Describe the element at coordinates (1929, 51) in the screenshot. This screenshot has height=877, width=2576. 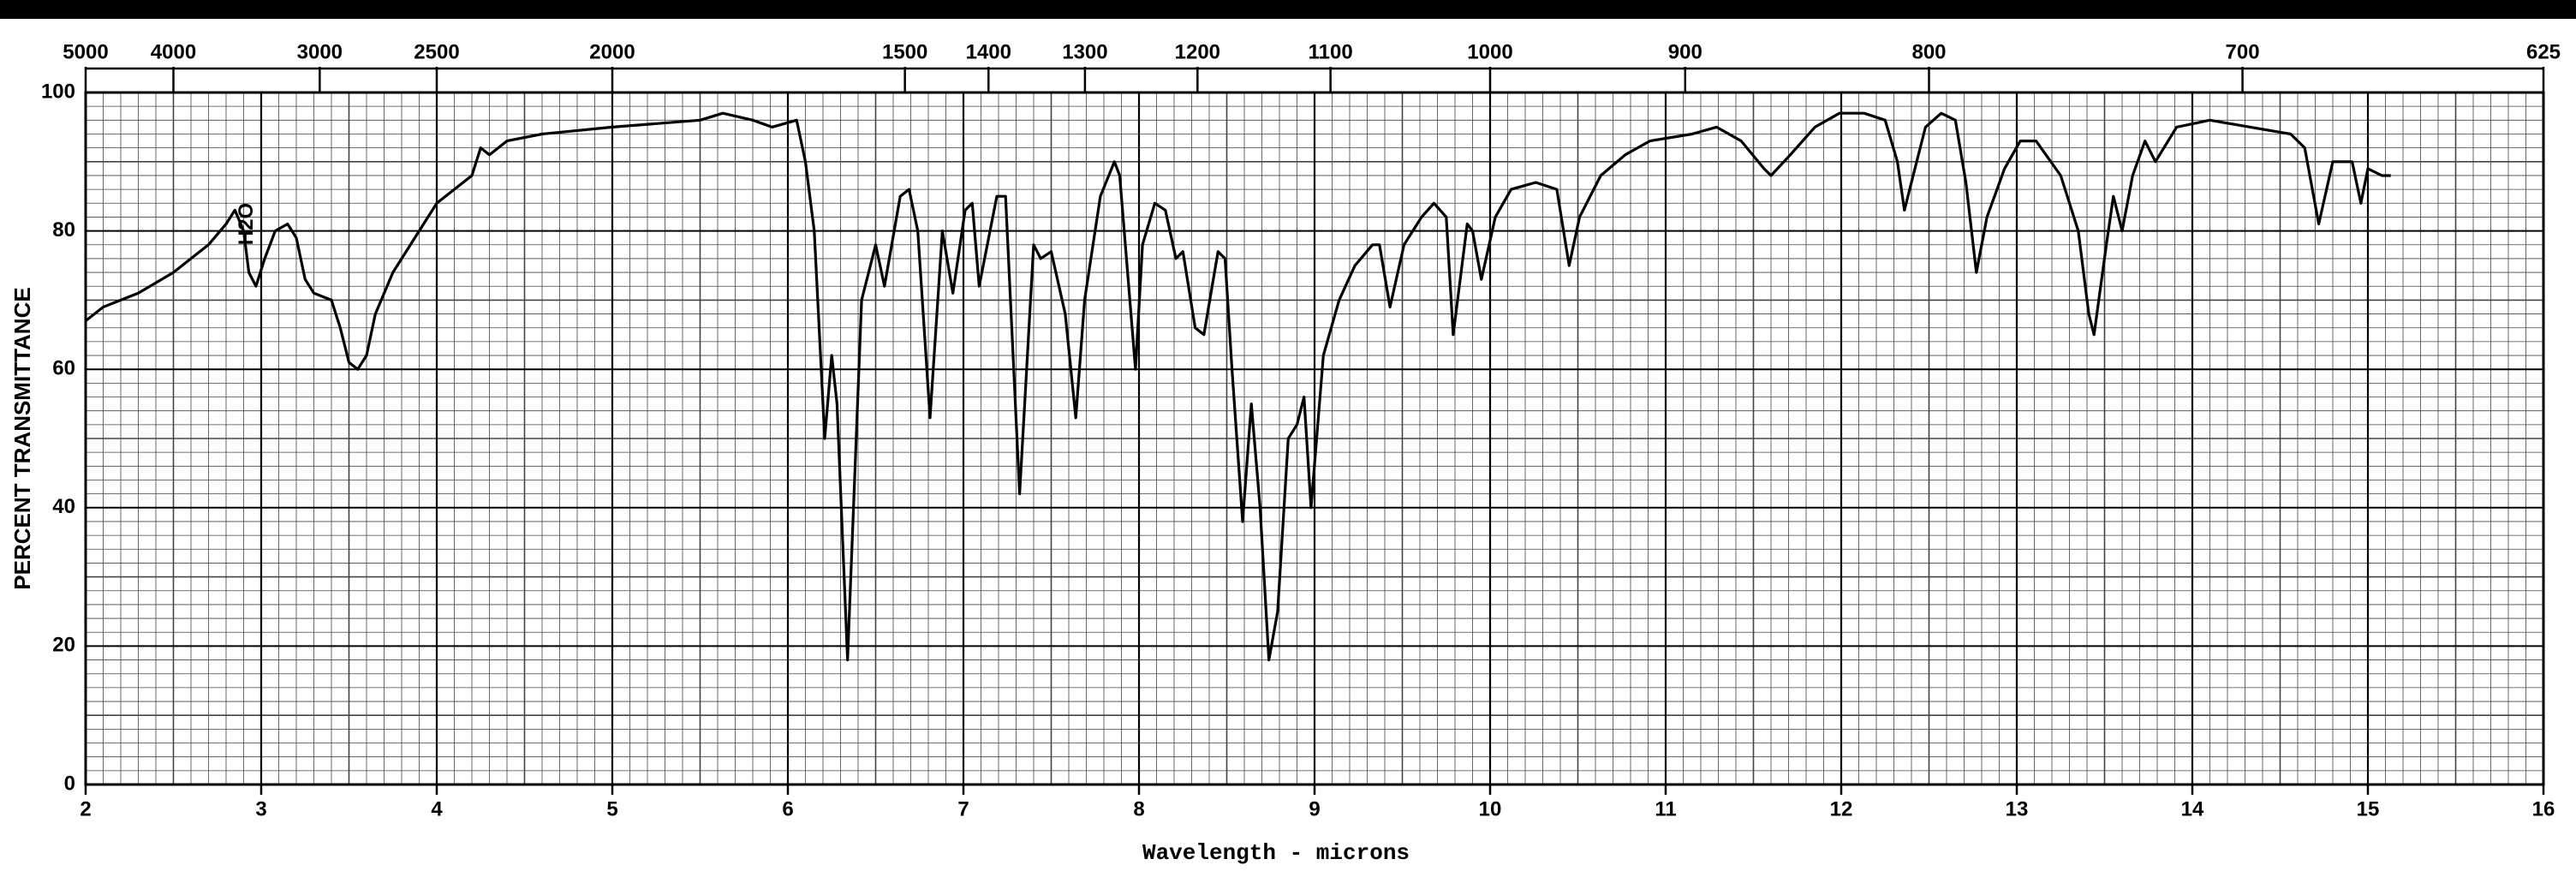
I see `x2-tick-label: 800` at that location.